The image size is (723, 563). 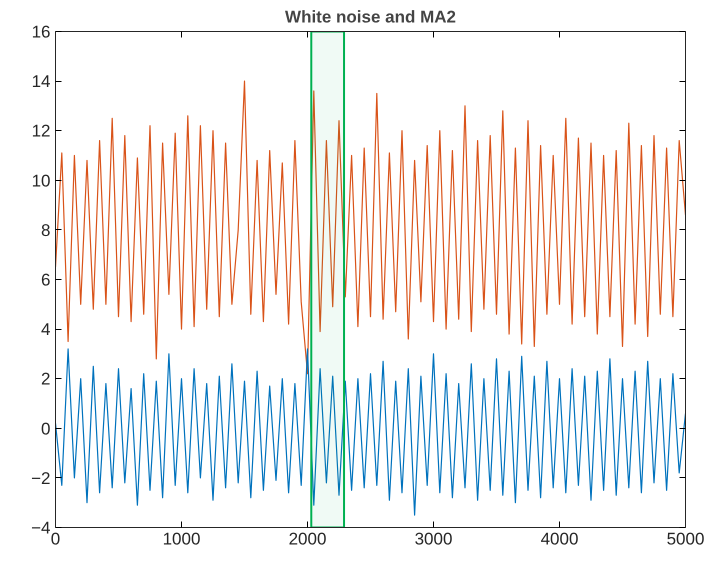 I want to click on y-tick-label: −4, so click(x=41, y=528).